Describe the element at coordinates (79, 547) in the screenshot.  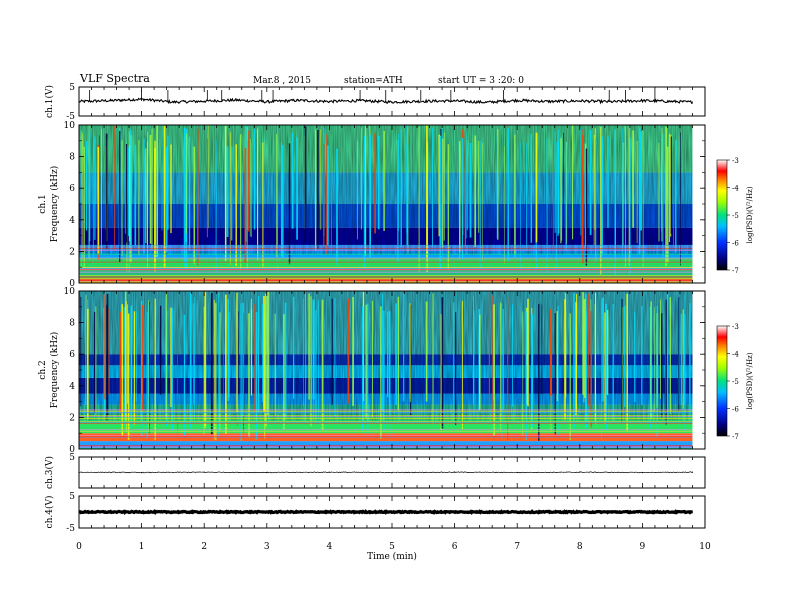
I see `x-tick-label: 0` at that location.